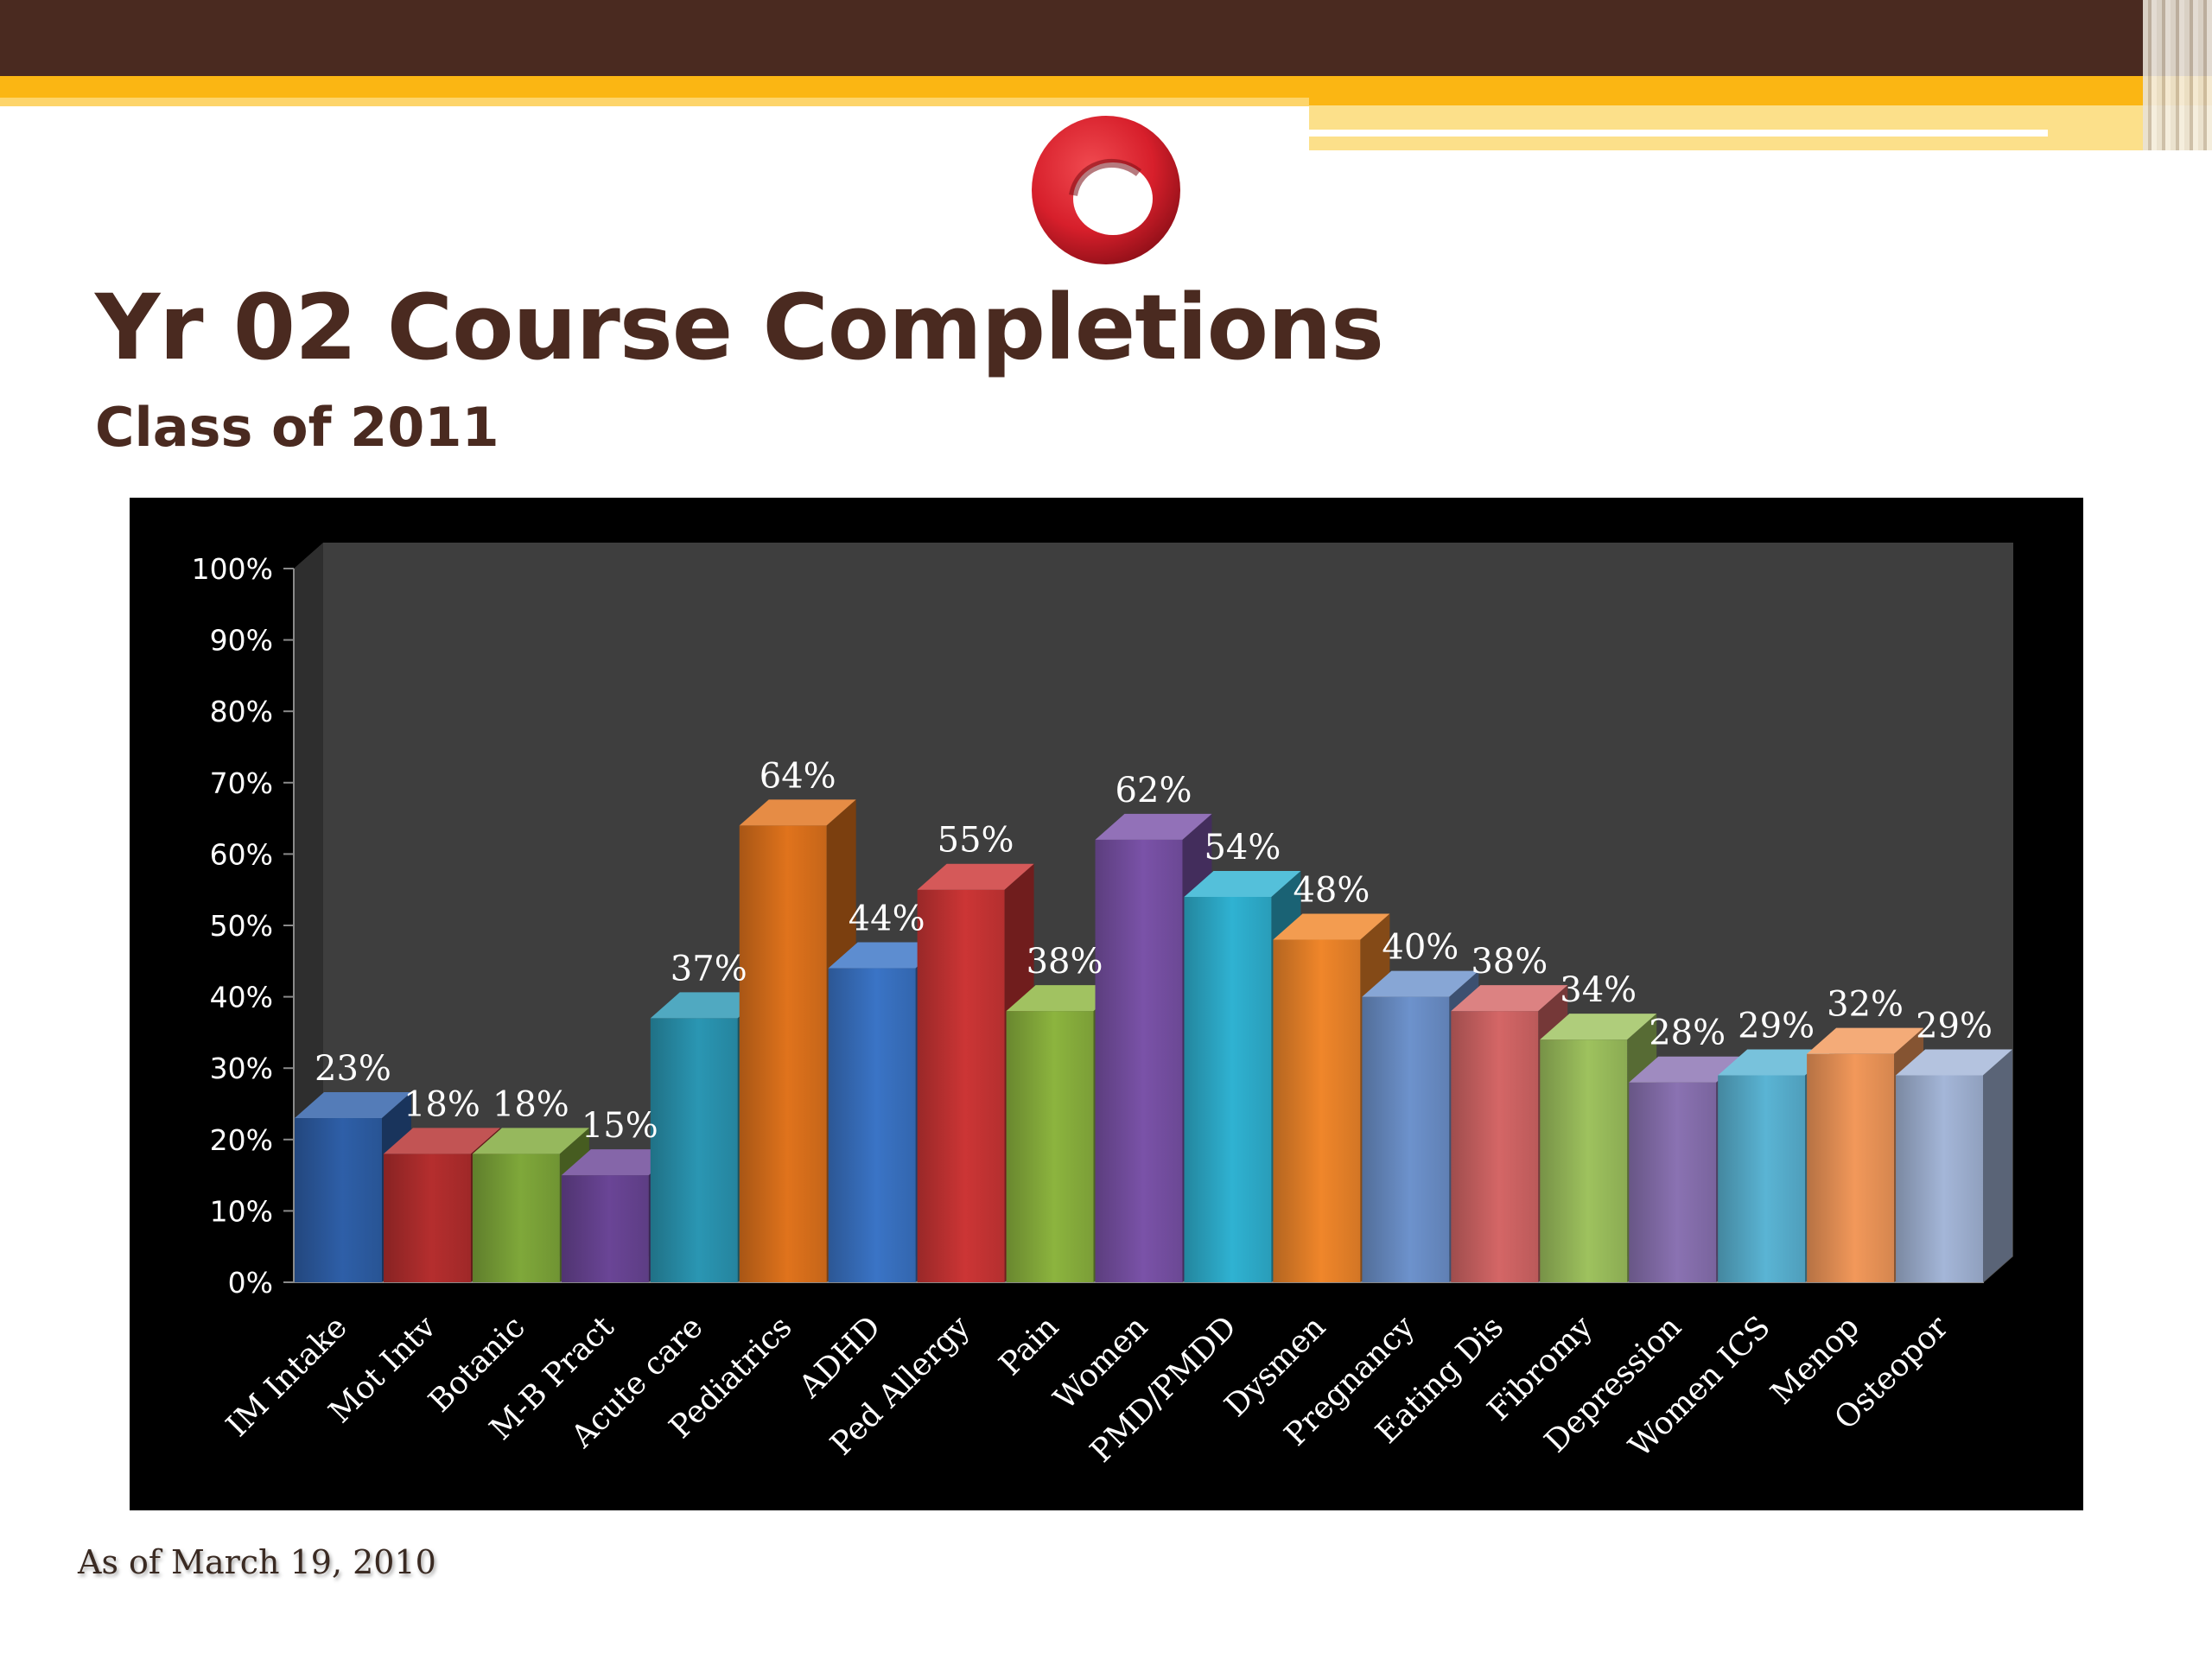 The image size is (2212, 1659). I want to click on data-label: 44%, so click(887, 919).